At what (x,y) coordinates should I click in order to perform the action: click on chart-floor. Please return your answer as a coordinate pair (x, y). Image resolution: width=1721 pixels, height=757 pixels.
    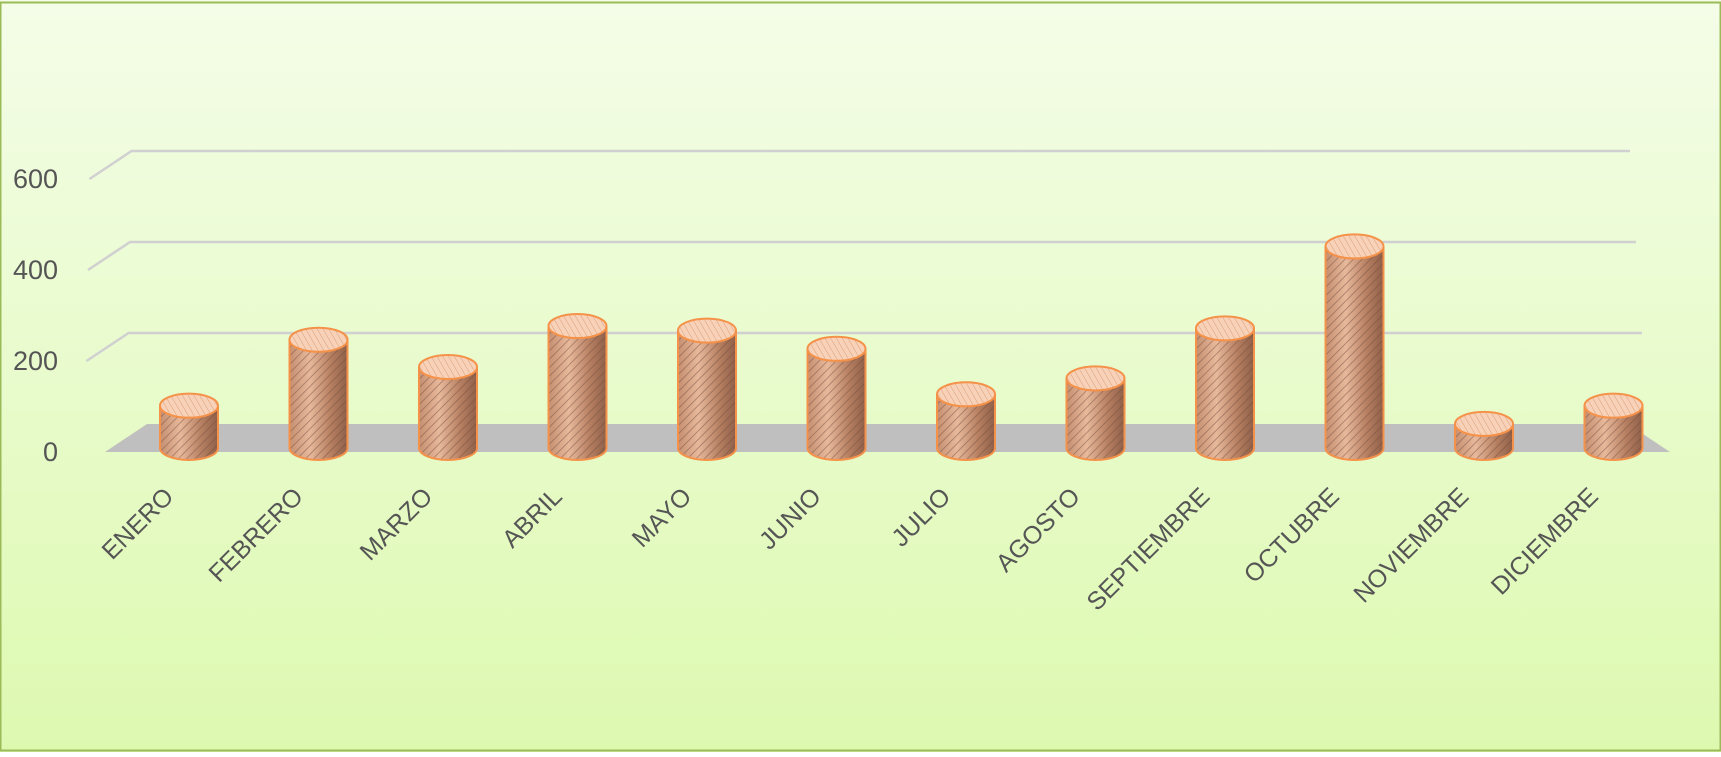
    Looking at the image, I should click on (887, 438).